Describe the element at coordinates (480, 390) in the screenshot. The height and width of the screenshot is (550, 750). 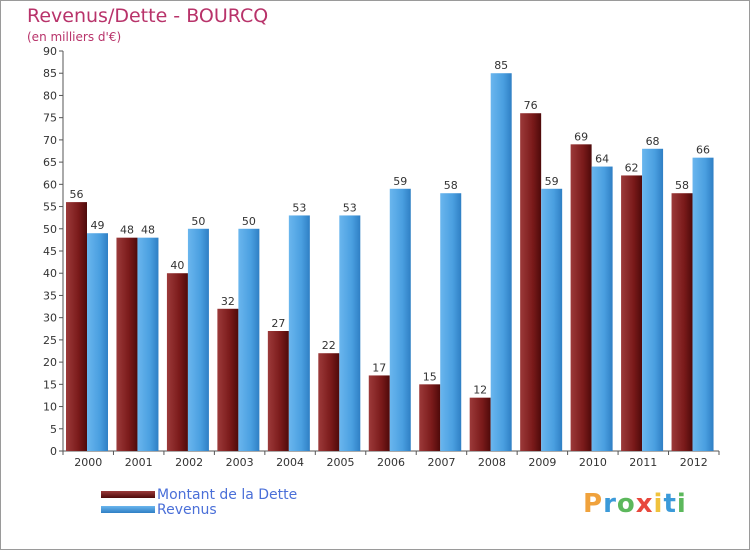
I see `data-label-dette: 12` at that location.